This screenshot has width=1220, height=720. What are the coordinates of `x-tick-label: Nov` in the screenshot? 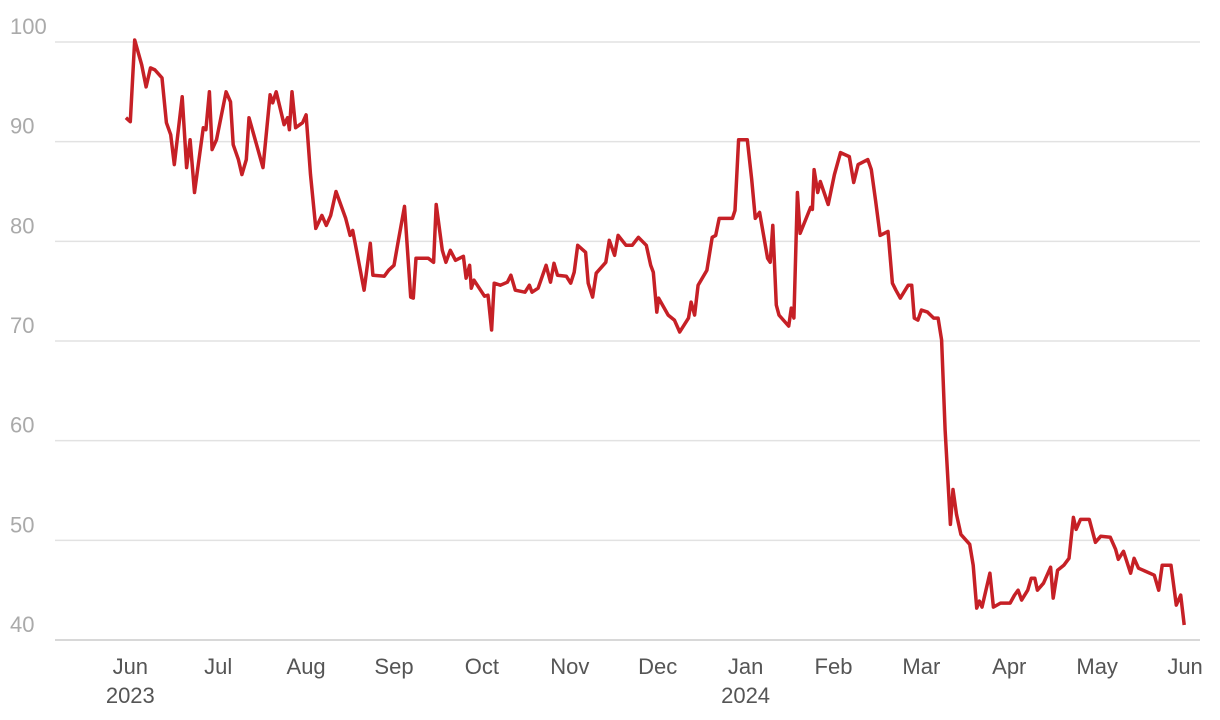 It's located at (569, 666).